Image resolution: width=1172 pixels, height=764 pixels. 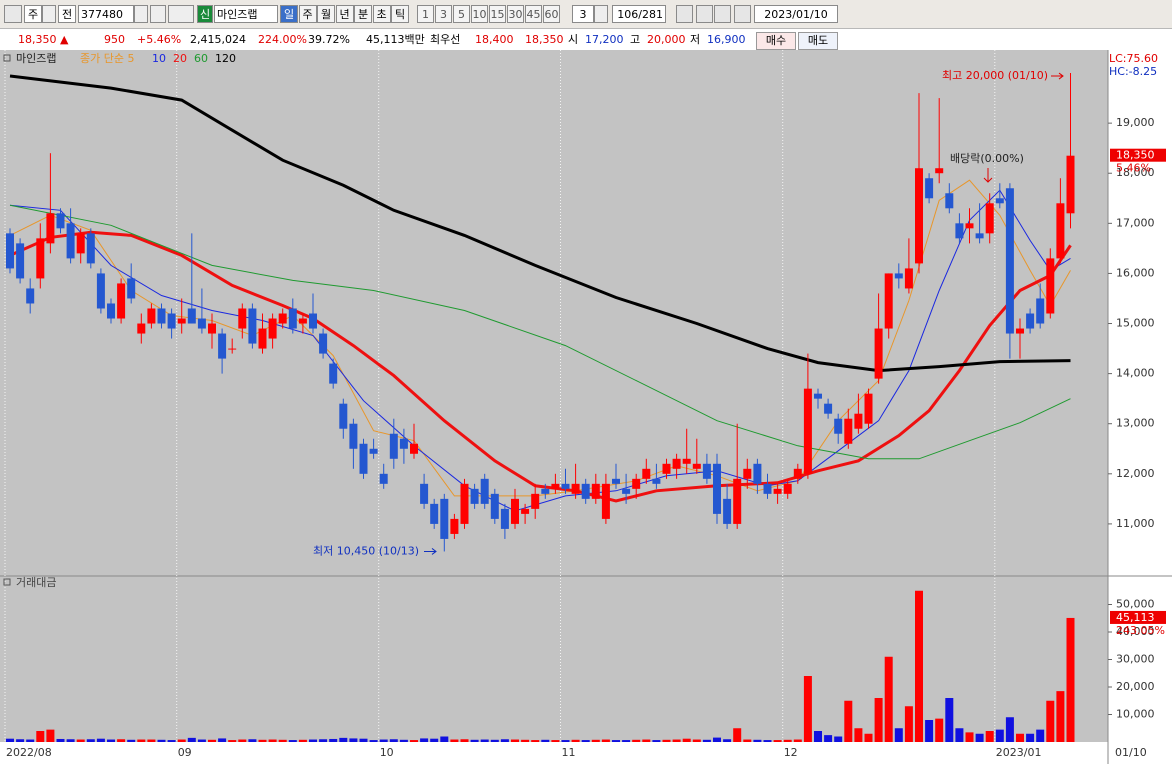 What do you see at coordinates (1135, 222) in the screenshot?
I see `y-tick-label: 17,000` at bounding box center [1135, 222].